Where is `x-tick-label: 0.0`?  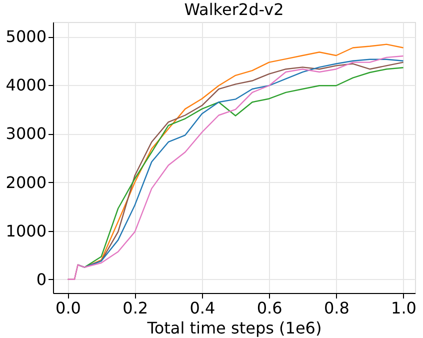 x-tick-label: 0.0 is located at coordinates (68, 308).